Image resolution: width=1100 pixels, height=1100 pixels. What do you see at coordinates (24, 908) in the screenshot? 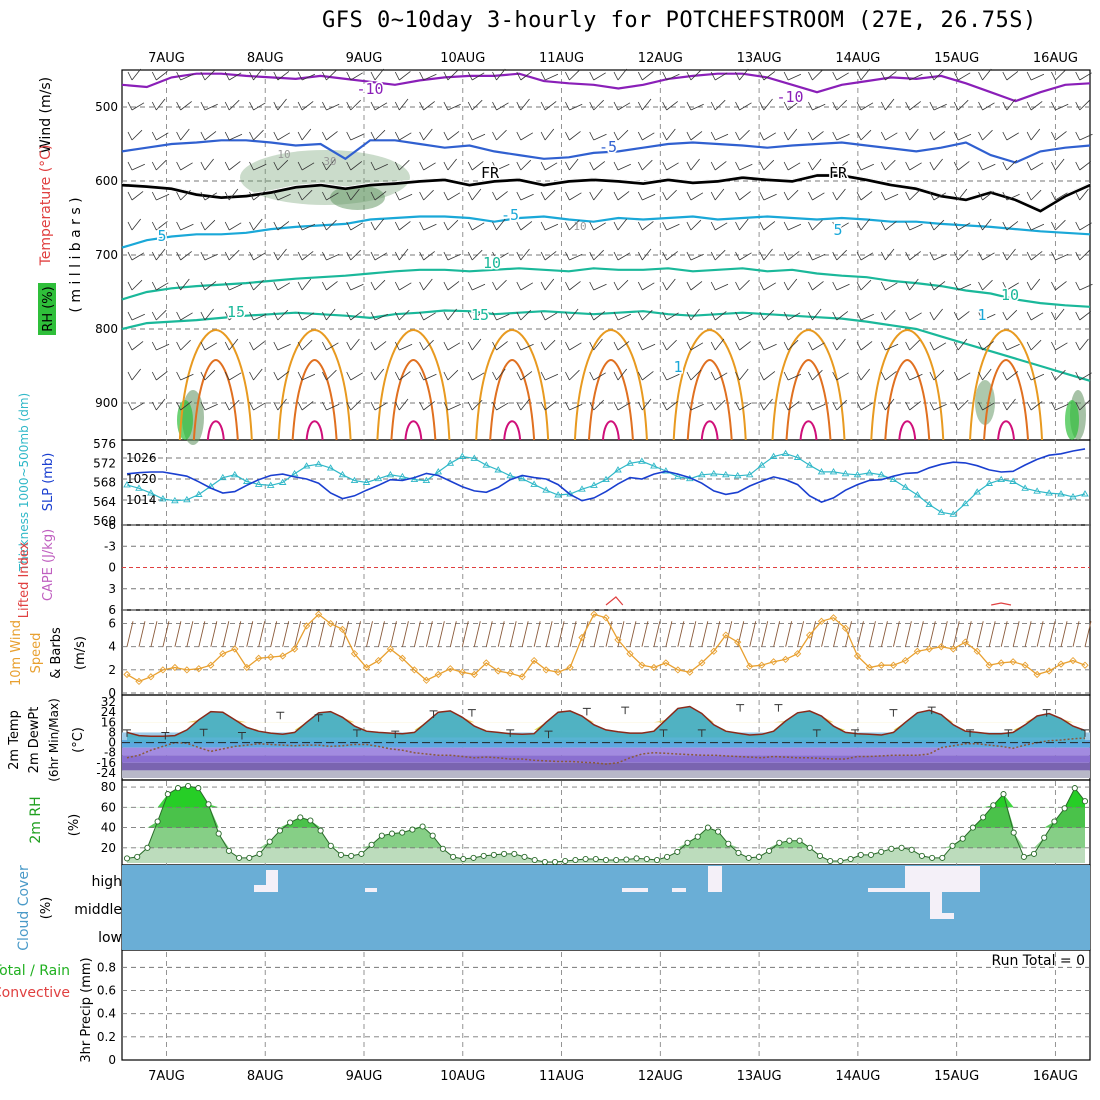
I see `cloud-axis-label: Cloud Cover` at bounding box center [24, 908].